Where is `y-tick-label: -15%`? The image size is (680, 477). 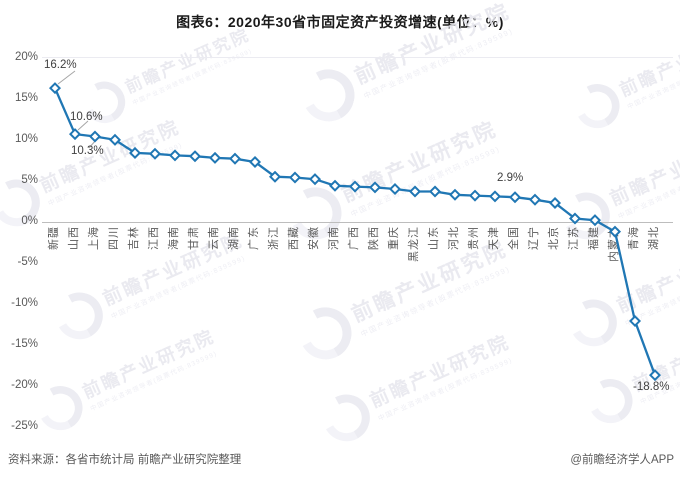 y-tick-label: -15% is located at coordinates (24, 344).